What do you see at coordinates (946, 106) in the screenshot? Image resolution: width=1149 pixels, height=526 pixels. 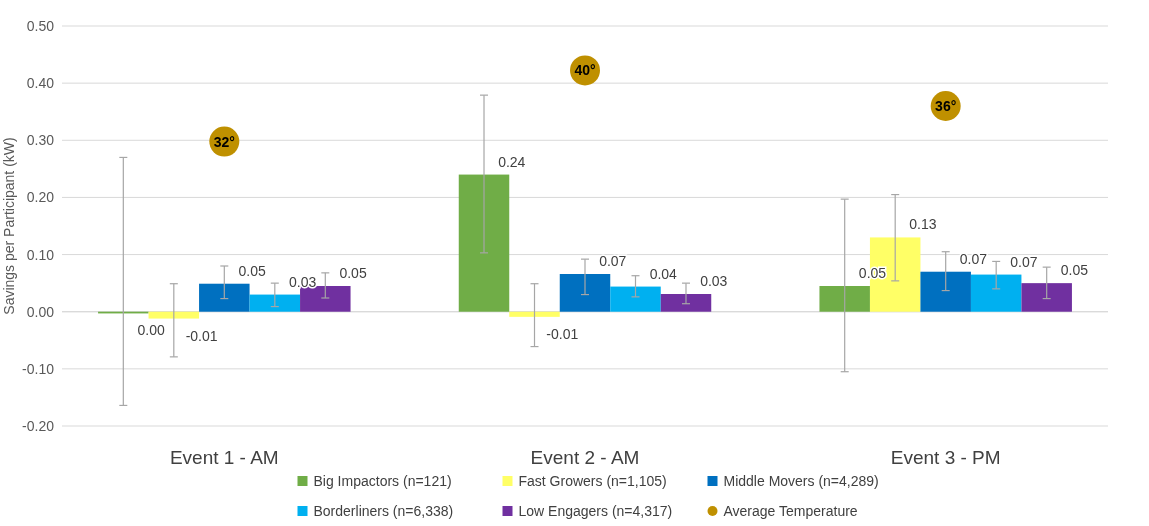 I see `data-label: 36°` at bounding box center [946, 106].